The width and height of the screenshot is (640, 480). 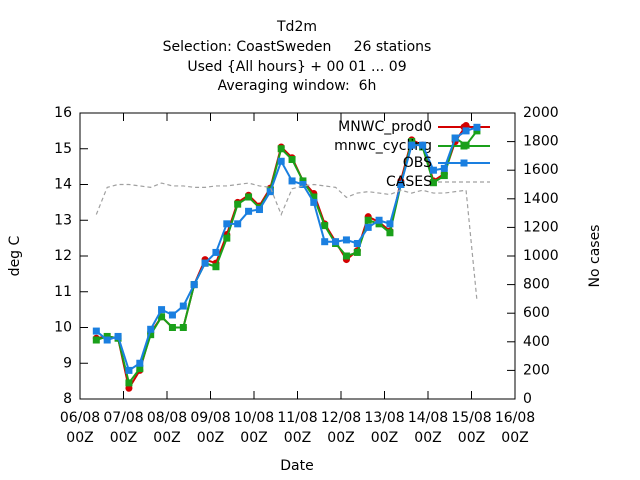 What do you see at coordinates (210, 428) in the screenshot?
I see `x-tick-label: 09/08 00Z` at bounding box center [210, 428].